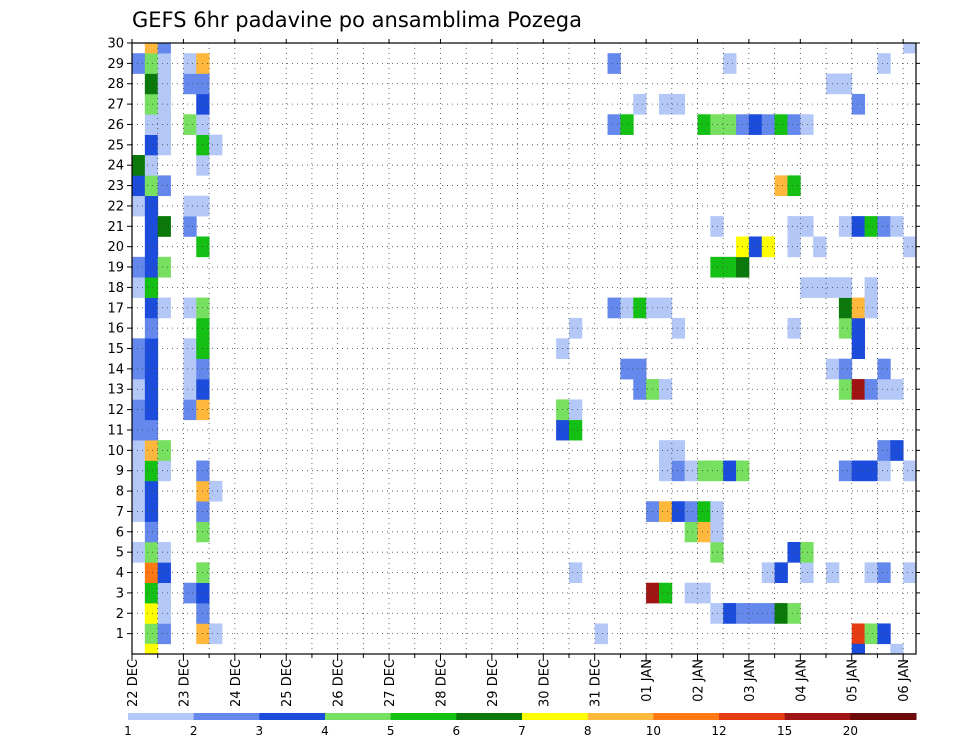 Image resolution: width=960 pixels, height=742 pixels. Describe the element at coordinates (647, 680) in the screenshot. I see `x-tick-label: 01 JAN` at that location.